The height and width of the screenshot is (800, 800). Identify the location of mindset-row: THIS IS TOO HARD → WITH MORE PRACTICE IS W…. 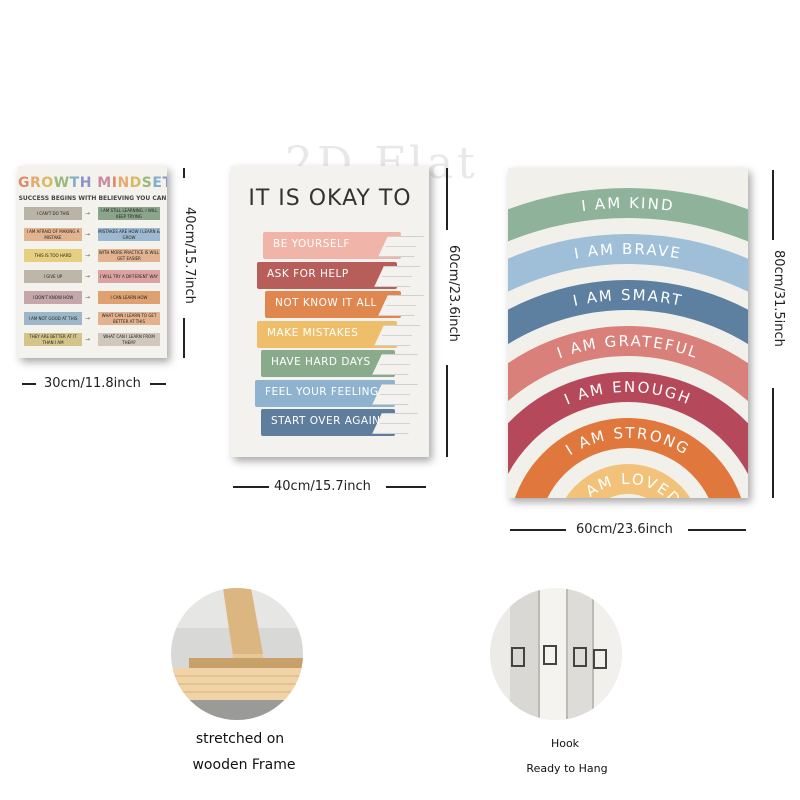
(94, 256).